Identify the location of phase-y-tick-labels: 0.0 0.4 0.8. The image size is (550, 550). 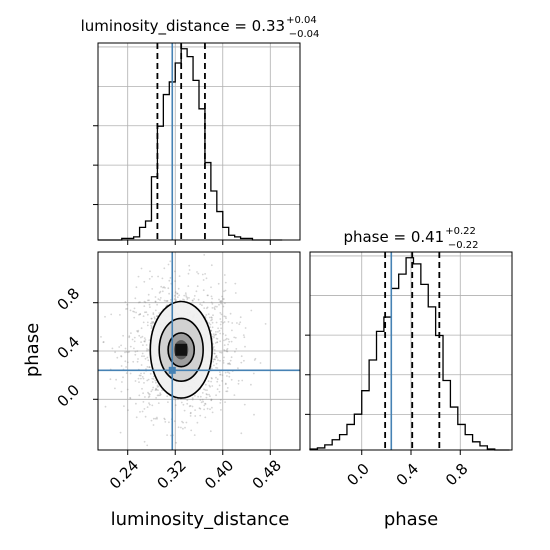
(69, 347).